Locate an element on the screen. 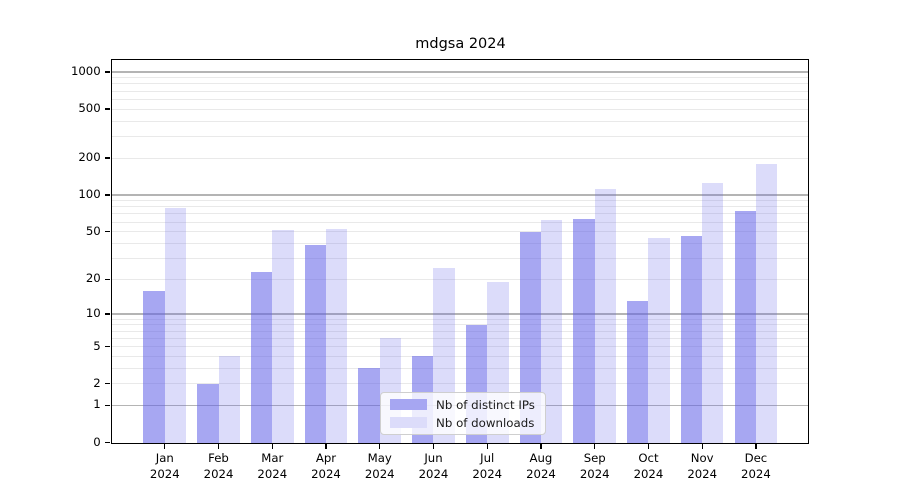 The width and height of the screenshot is (900, 500). y-tick-label-1000: 1000 is located at coordinates (85, 70).